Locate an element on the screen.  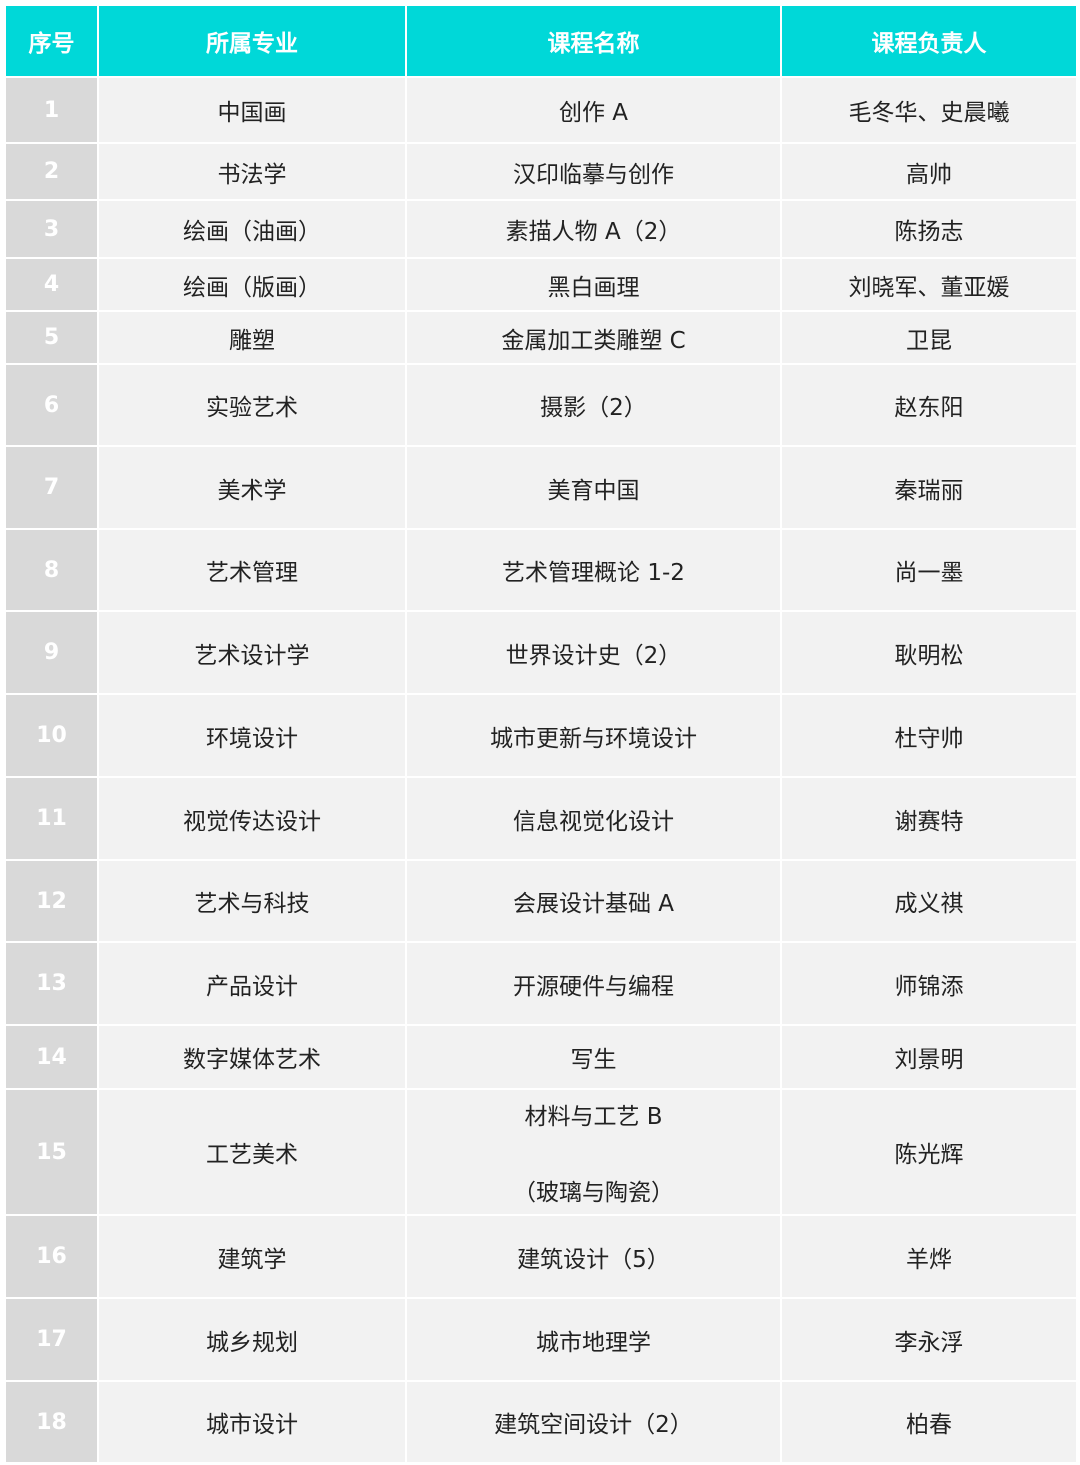
lead-cell: 杜守帅 is located at coordinates (929, 735).